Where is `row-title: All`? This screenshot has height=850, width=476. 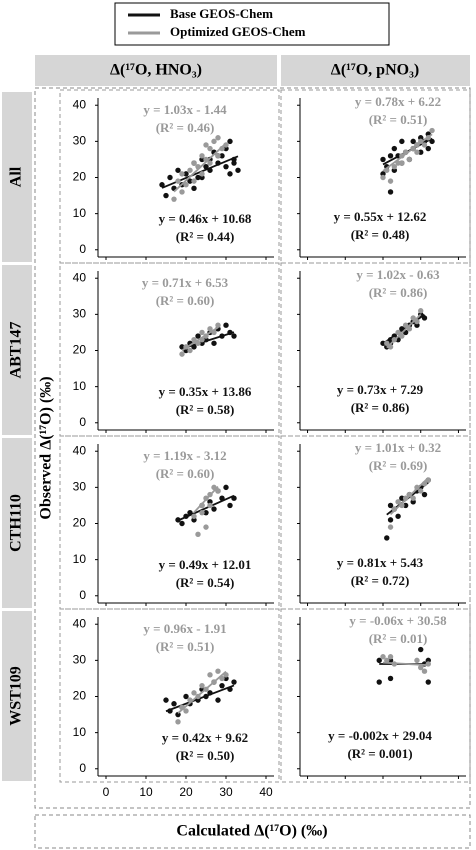 row-title: All is located at coordinates (16, 176).